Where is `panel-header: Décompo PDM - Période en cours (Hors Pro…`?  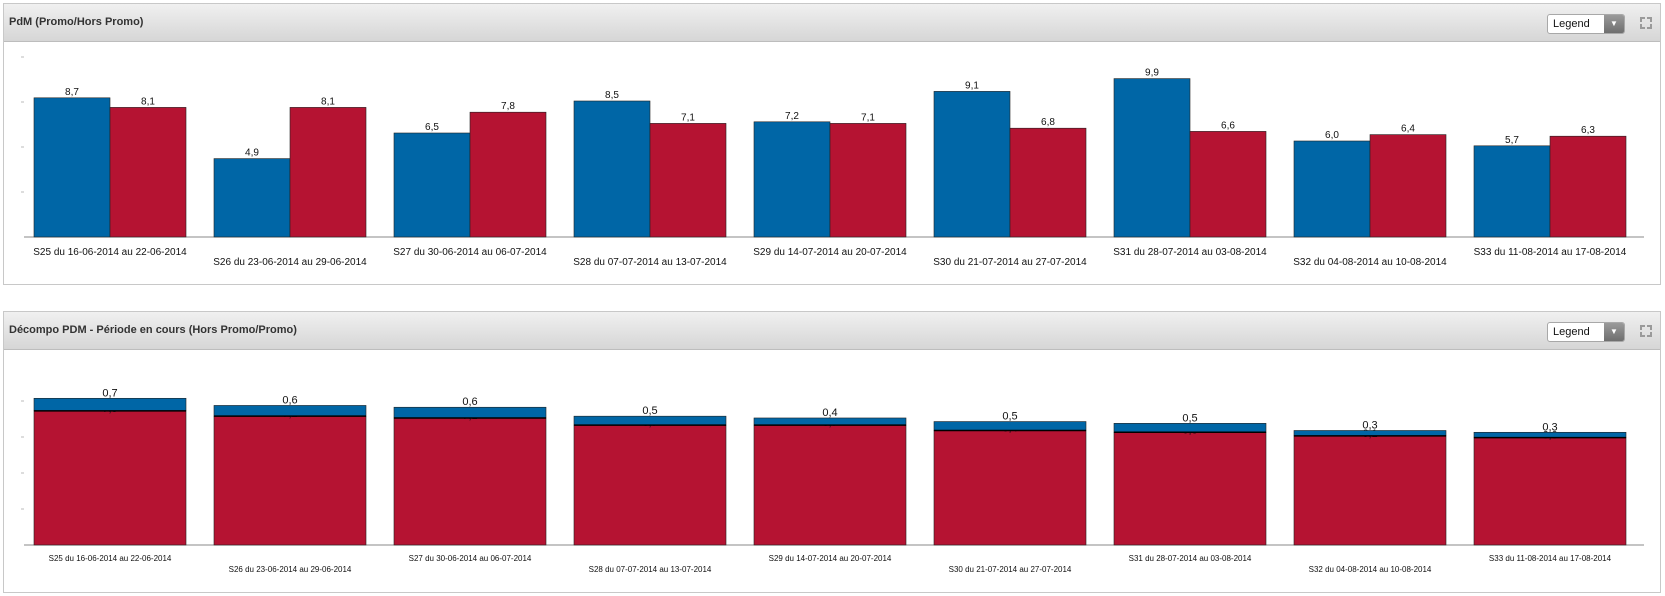
panel-header: Décompo PDM - Période en cours (Hors Pro… is located at coordinates (832, 331).